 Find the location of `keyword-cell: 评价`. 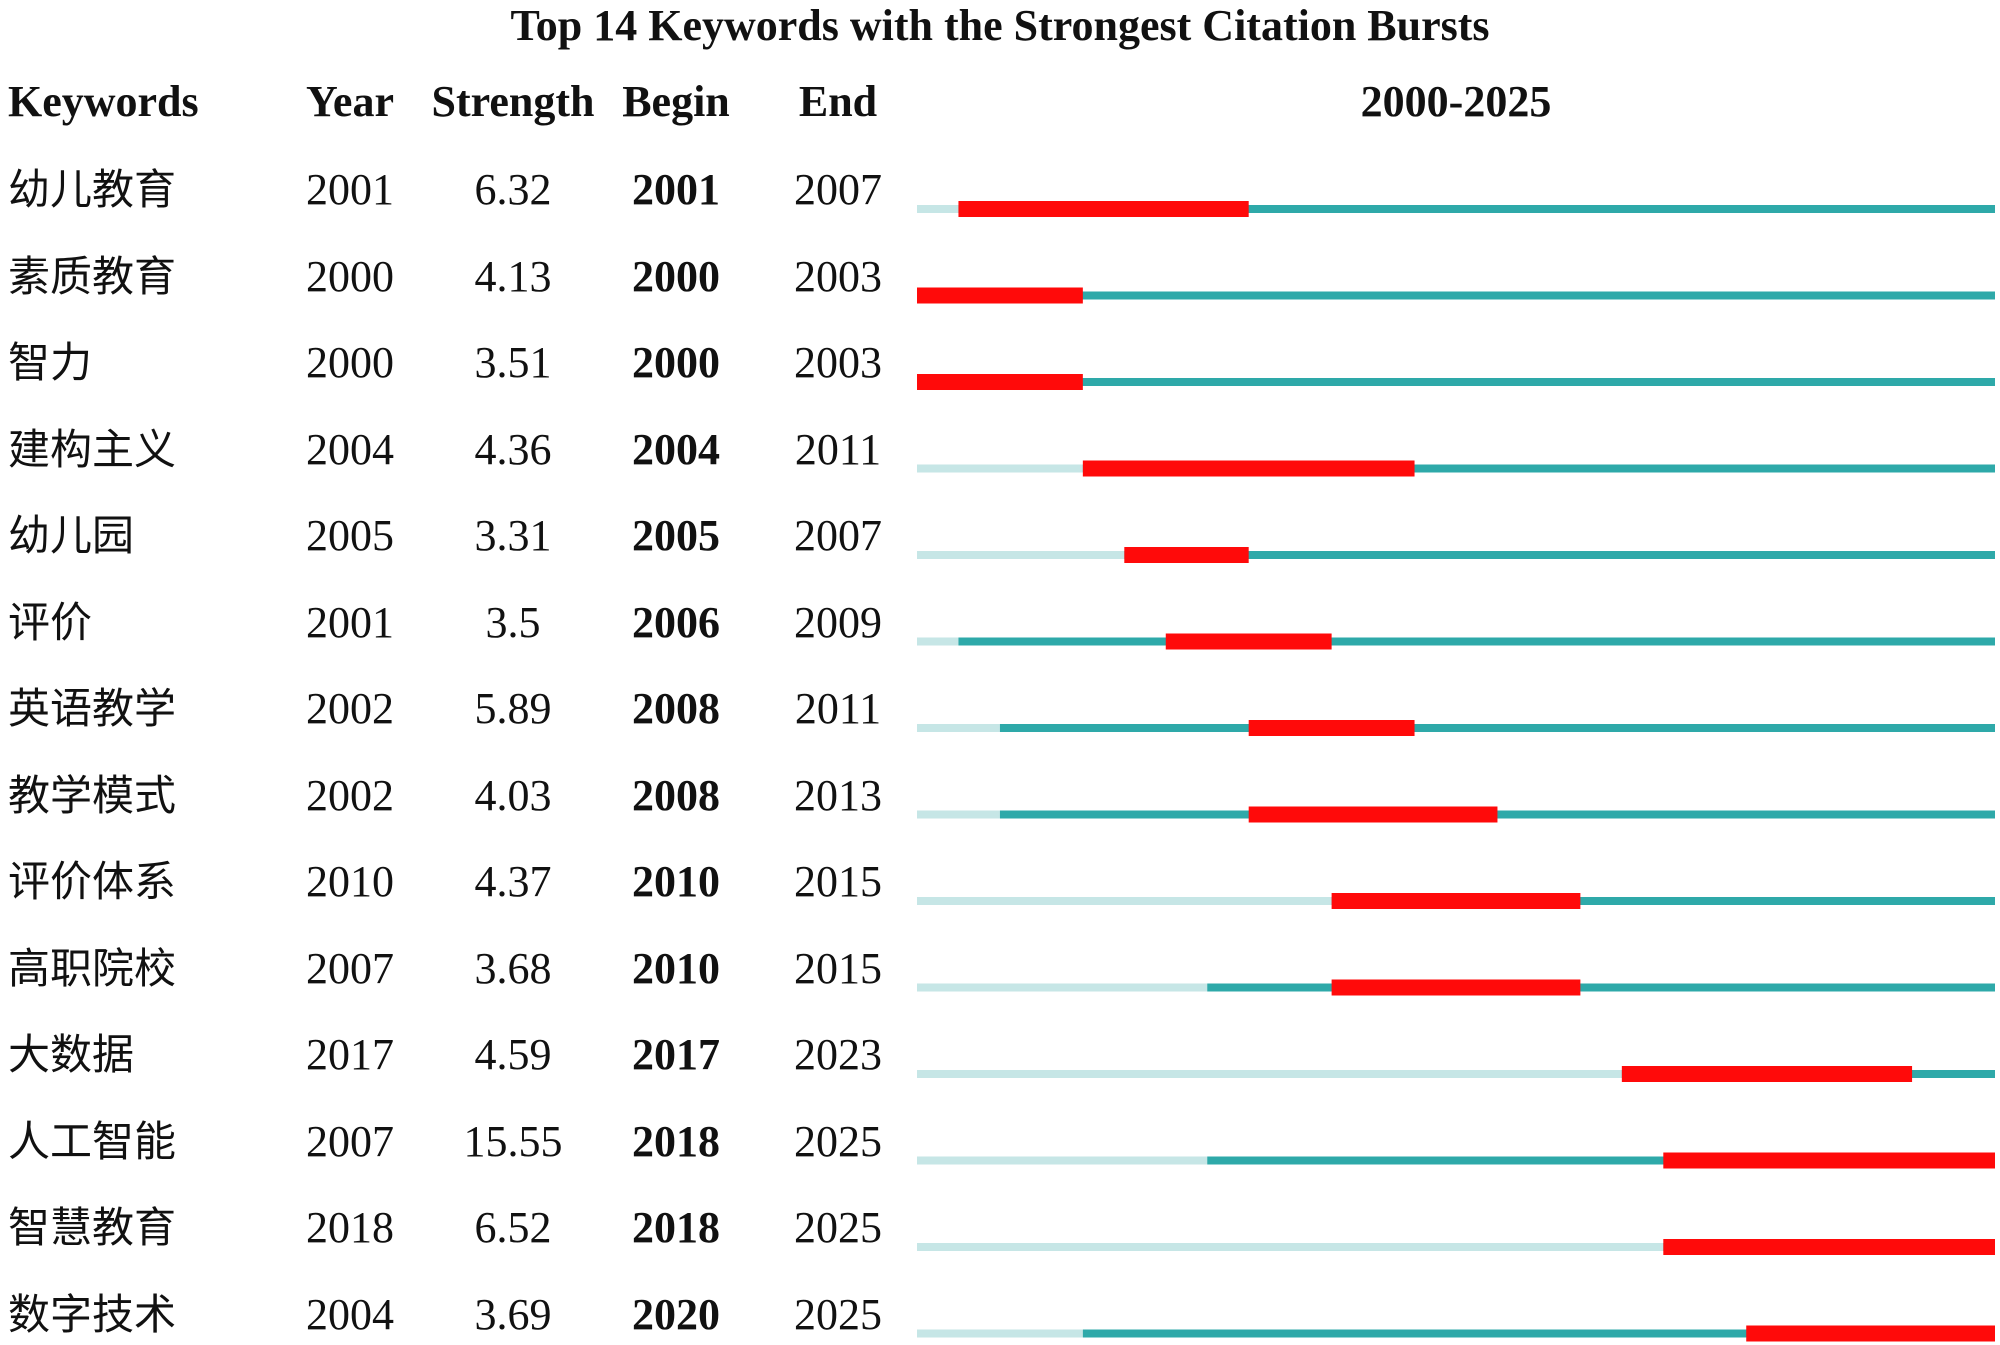

keyword-cell: 评价 is located at coordinates (50, 622).